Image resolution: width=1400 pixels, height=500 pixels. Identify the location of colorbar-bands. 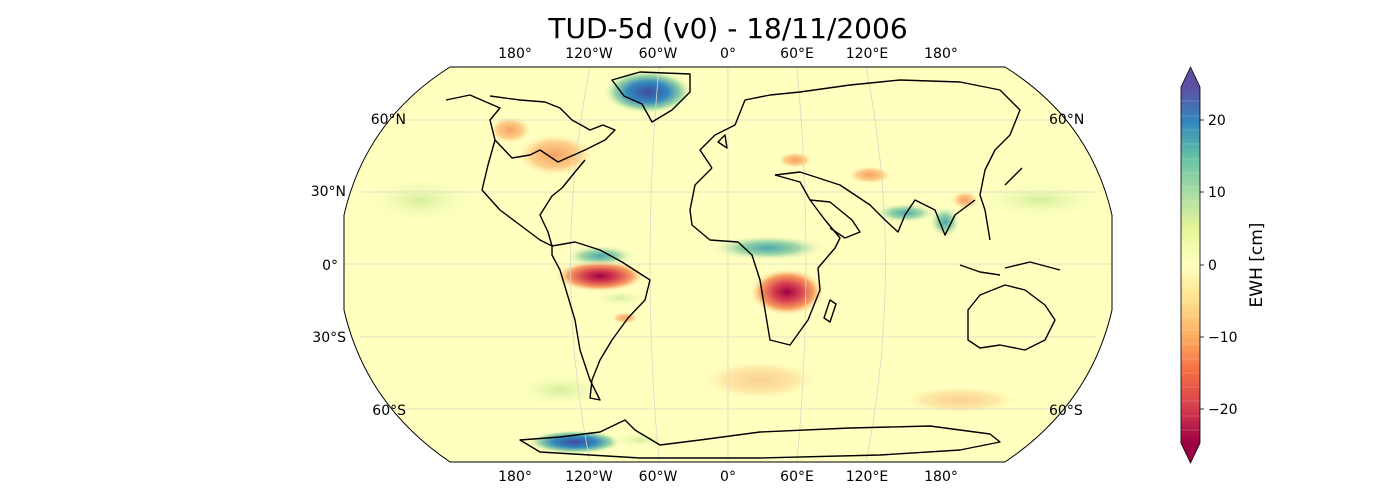
(1190, 265).